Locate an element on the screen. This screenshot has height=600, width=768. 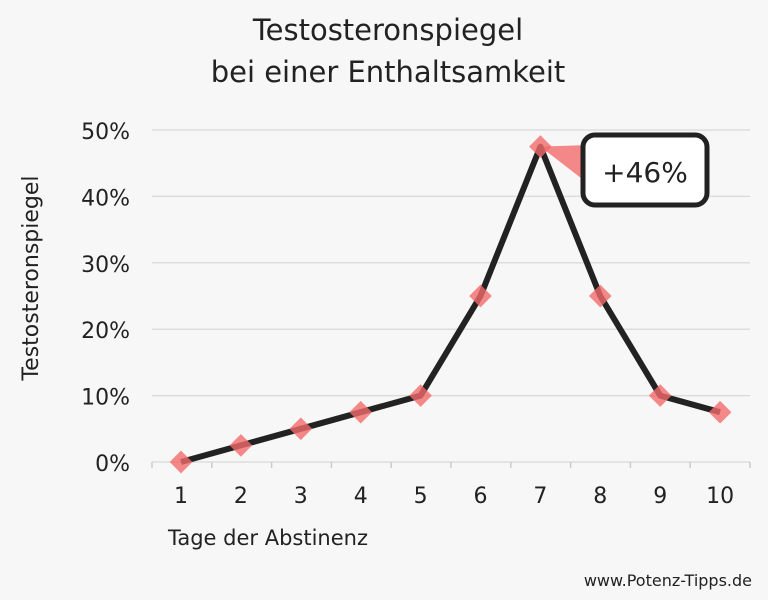
x-tick-label: 9 is located at coordinates (660, 496).